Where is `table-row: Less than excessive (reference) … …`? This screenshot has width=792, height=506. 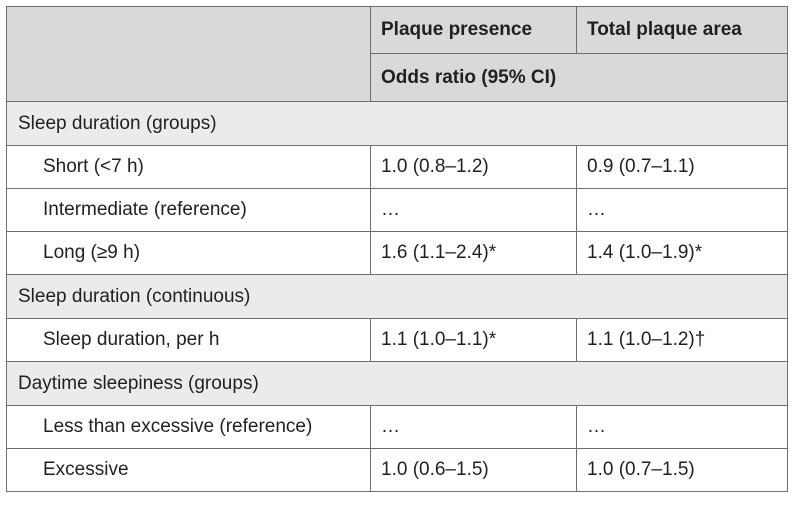 table-row: Less than excessive (reference) … … is located at coordinates (397, 427).